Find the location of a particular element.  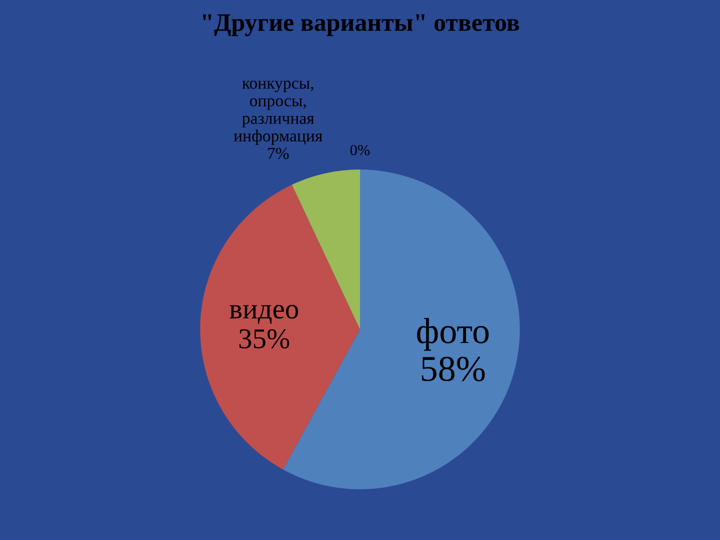

slice-label: видео is located at coordinates (264, 314).